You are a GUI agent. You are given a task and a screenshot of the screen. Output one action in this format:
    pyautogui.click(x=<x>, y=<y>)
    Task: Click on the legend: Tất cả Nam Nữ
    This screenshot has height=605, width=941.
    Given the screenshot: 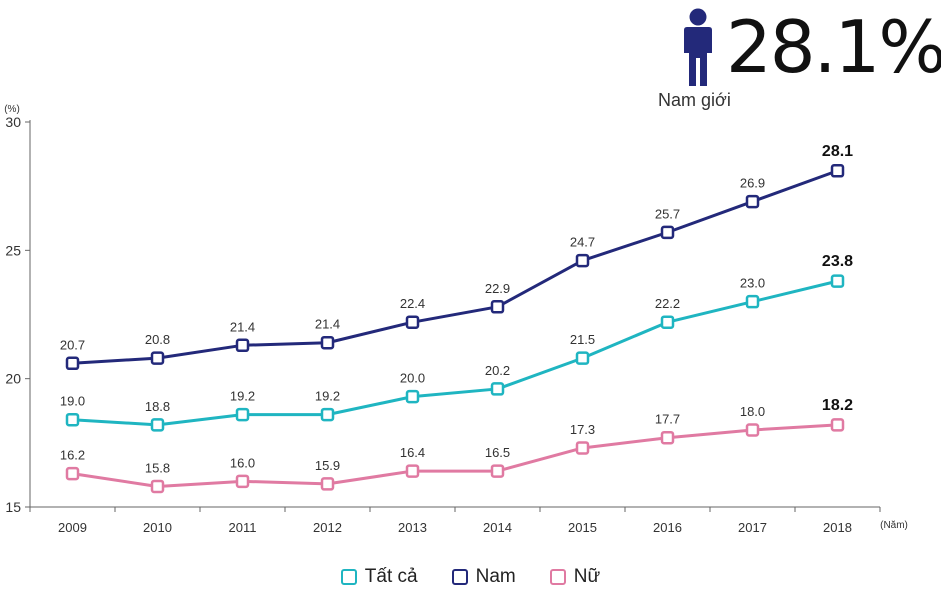 What is the action you would take?
    pyautogui.click(x=470, y=577)
    